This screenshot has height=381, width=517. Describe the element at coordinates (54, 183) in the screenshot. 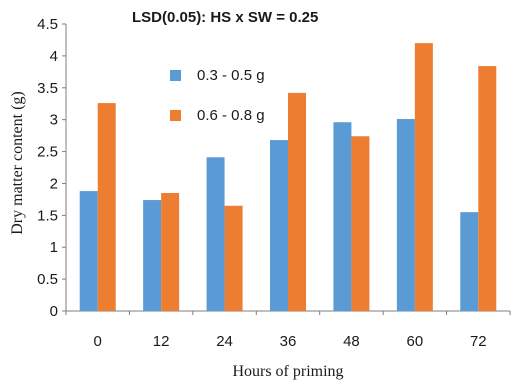

I see `y-tick-label: 2` at that location.